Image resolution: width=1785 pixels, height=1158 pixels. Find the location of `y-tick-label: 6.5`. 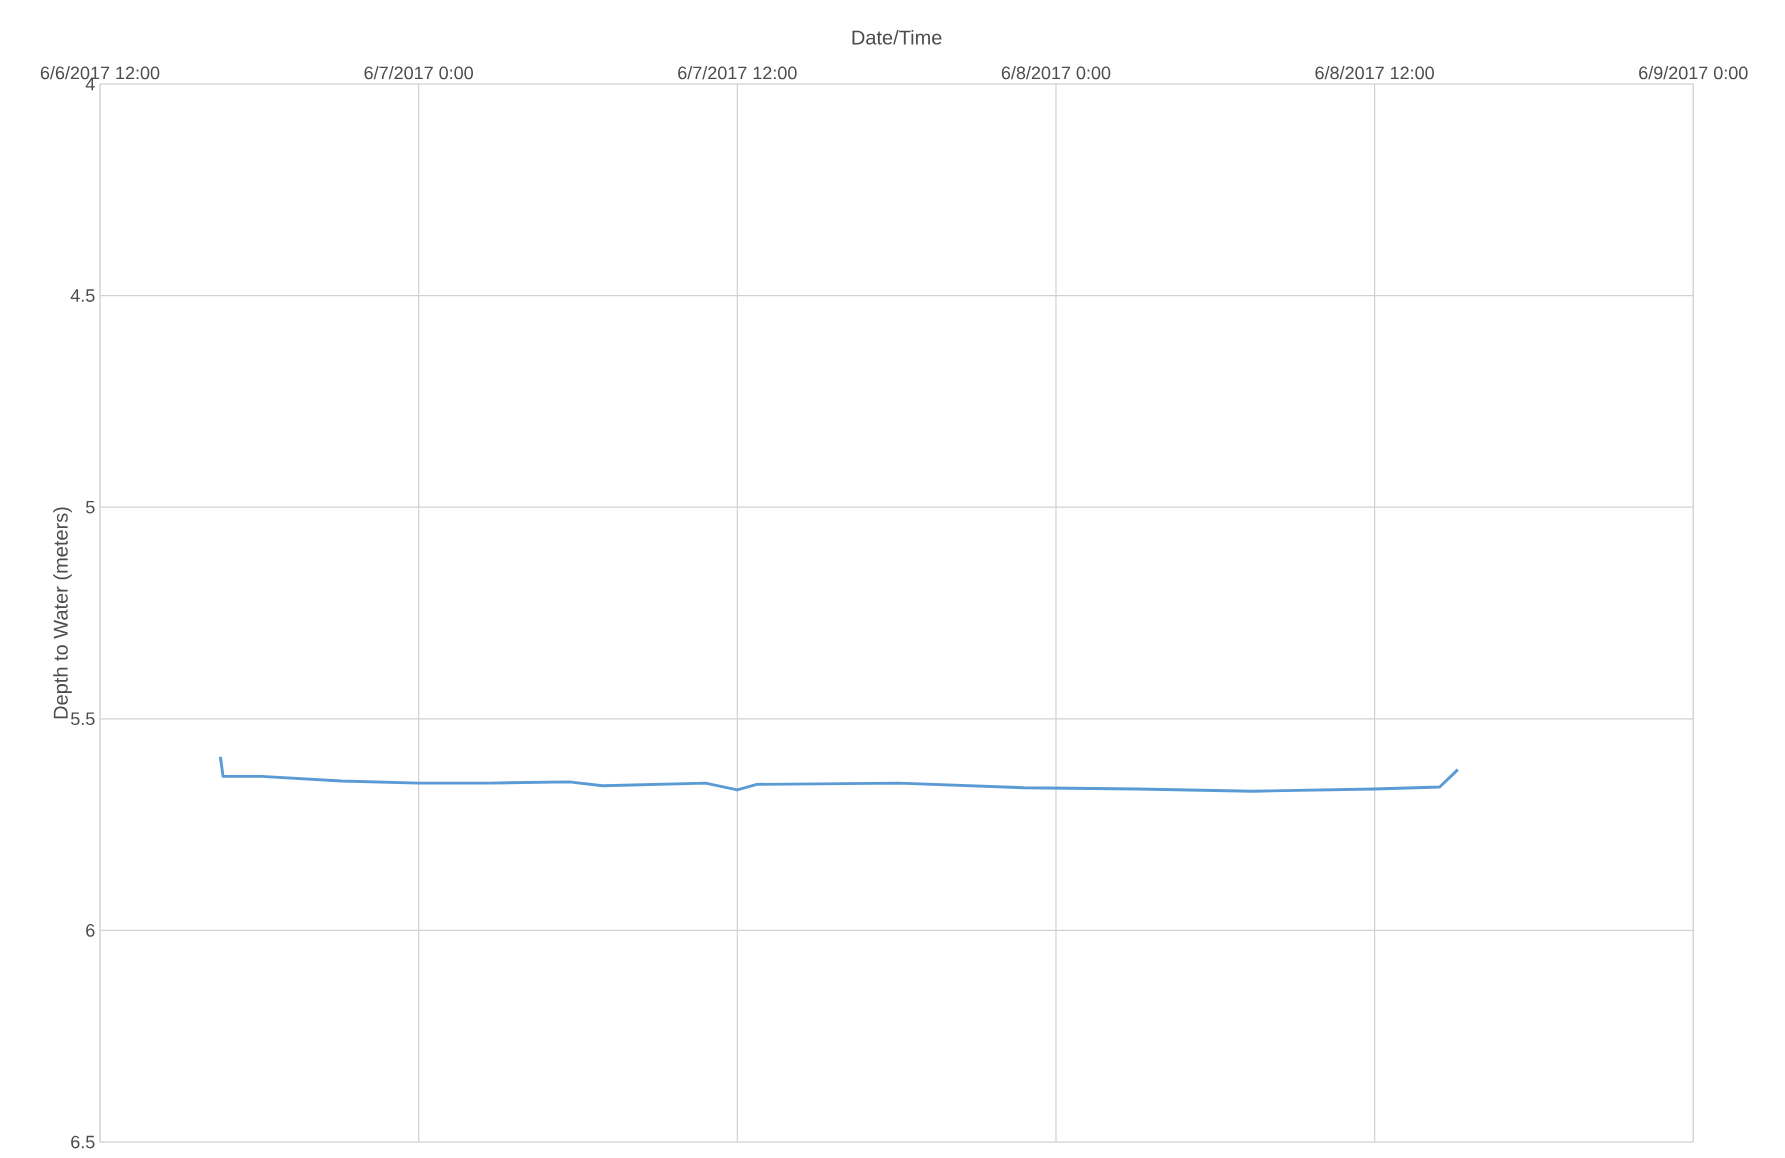

y-tick-label: 6.5 is located at coordinates (83, 1142).